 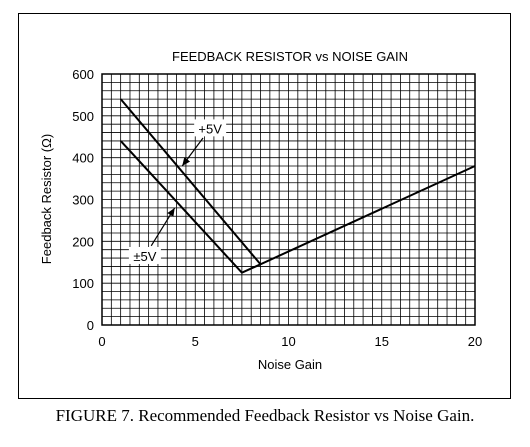 What do you see at coordinates (83, 116) in the screenshot?
I see `y-tick-label: 500` at bounding box center [83, 116].